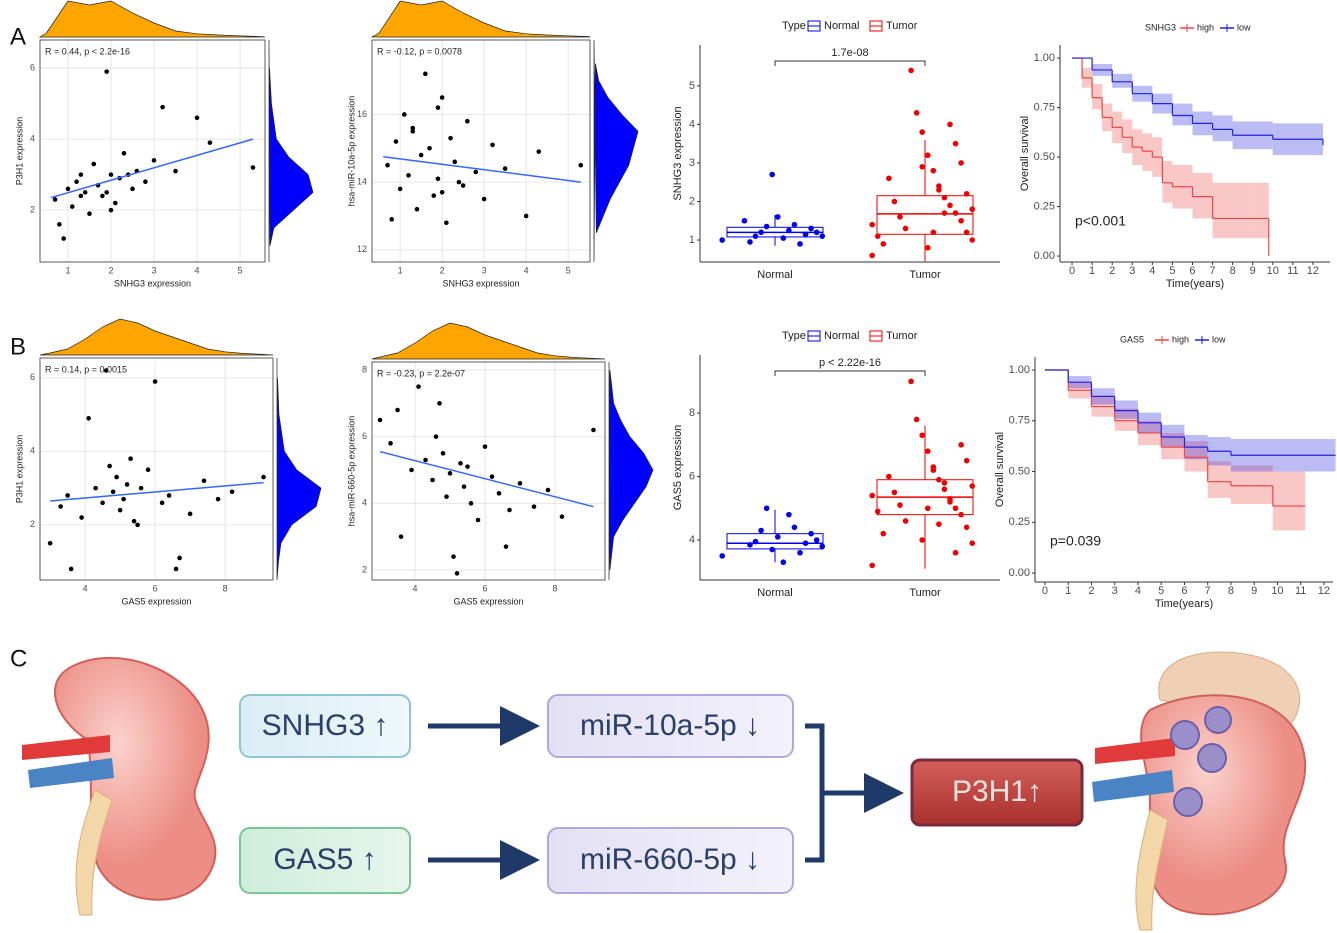 The height and width of the screenshot is (933, 1337). What do you see at coordinates (488, 601) in the screenshot?
I see `x-axis-label: GAS5 expression` at bounding box center [488, 601].